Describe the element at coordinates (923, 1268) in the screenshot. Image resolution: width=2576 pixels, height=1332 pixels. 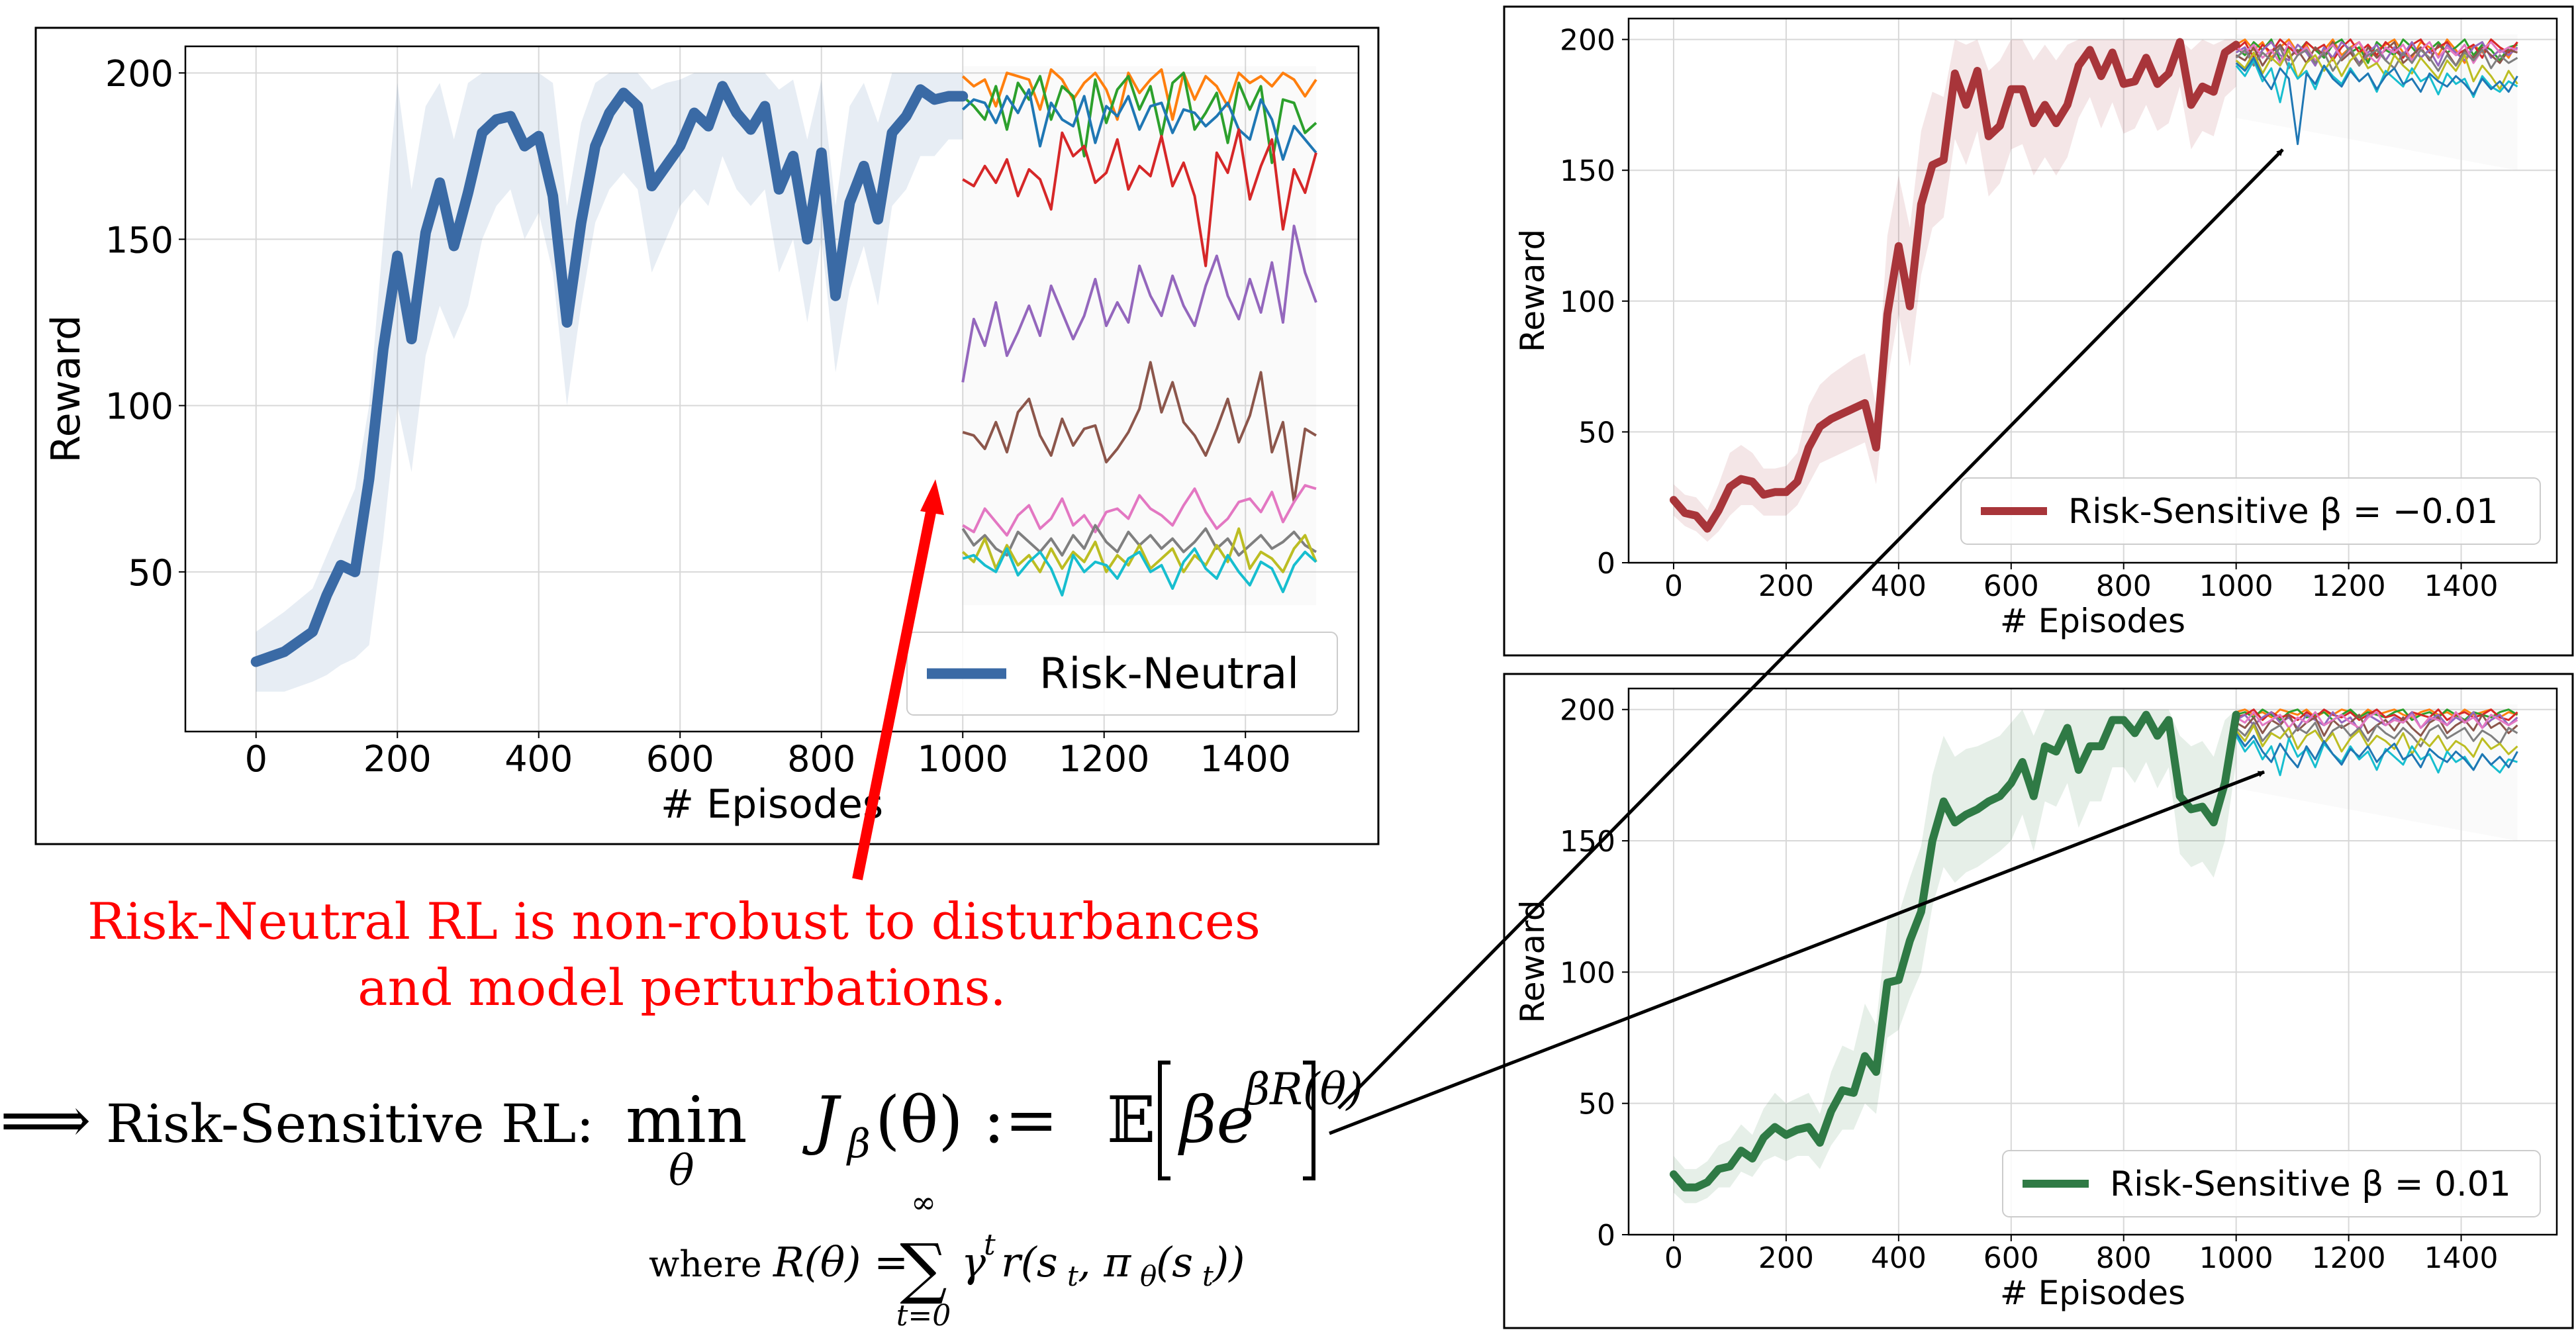
I see `sum-symbol: ∑` at that location.